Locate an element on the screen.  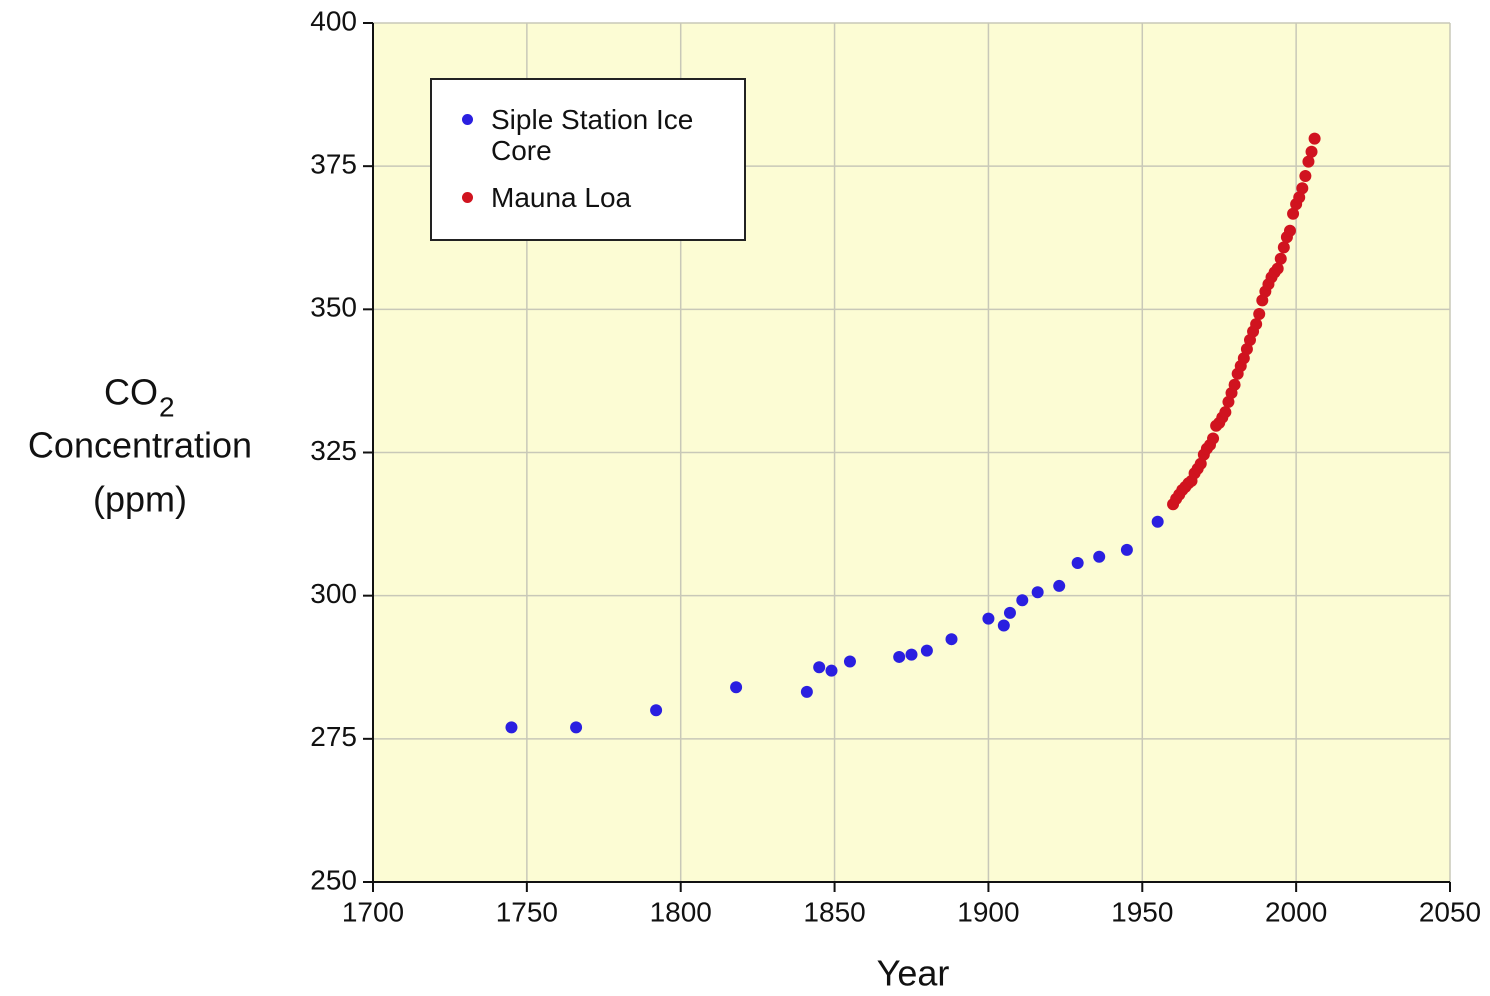
y-tick-label: 275 is located at coordinates (333, 736).